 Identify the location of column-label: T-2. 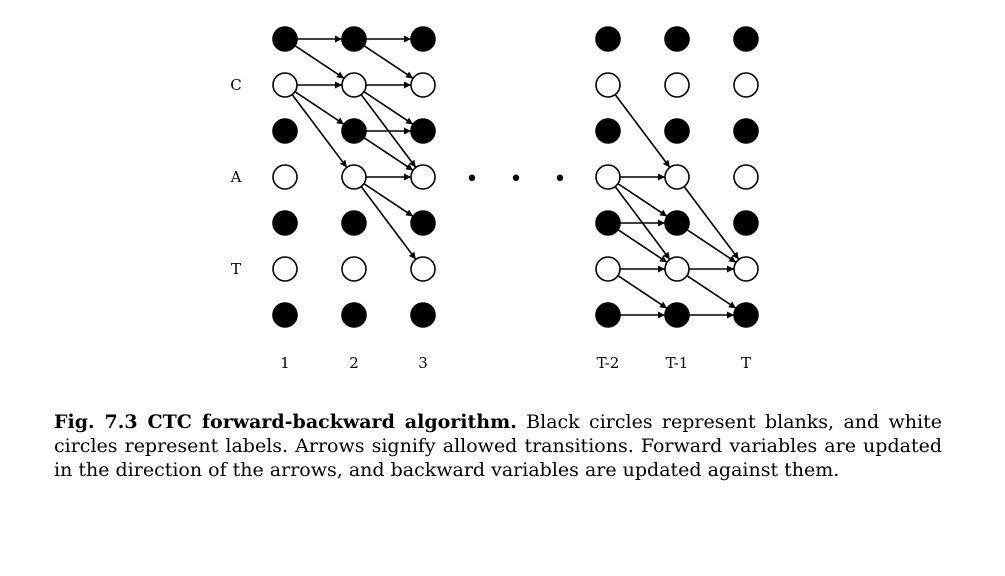
(608, 363).